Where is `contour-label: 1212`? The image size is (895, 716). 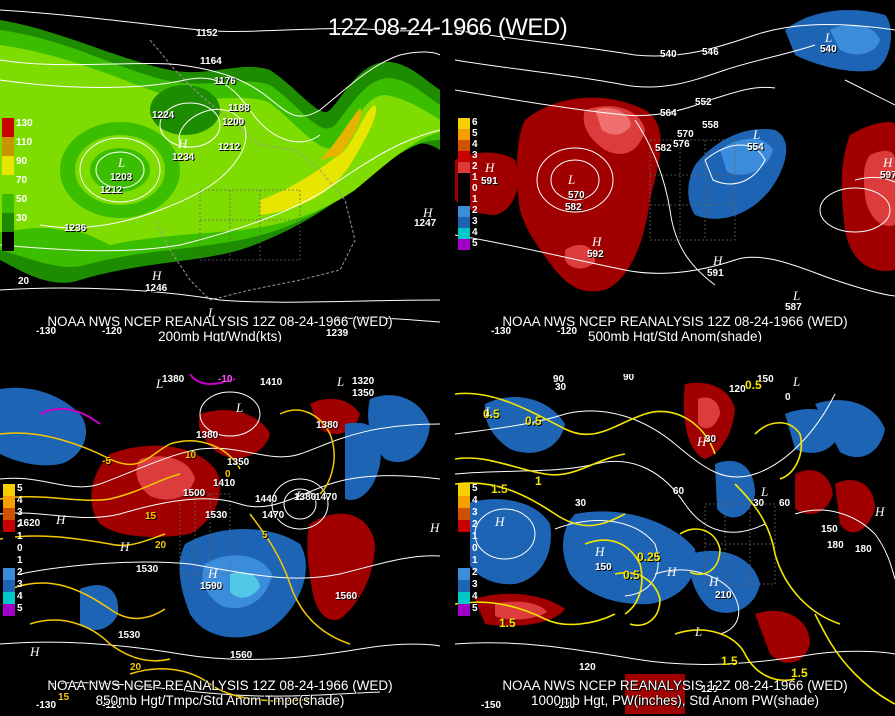 contour-label: 1212 is located at coordinates (229, 147).